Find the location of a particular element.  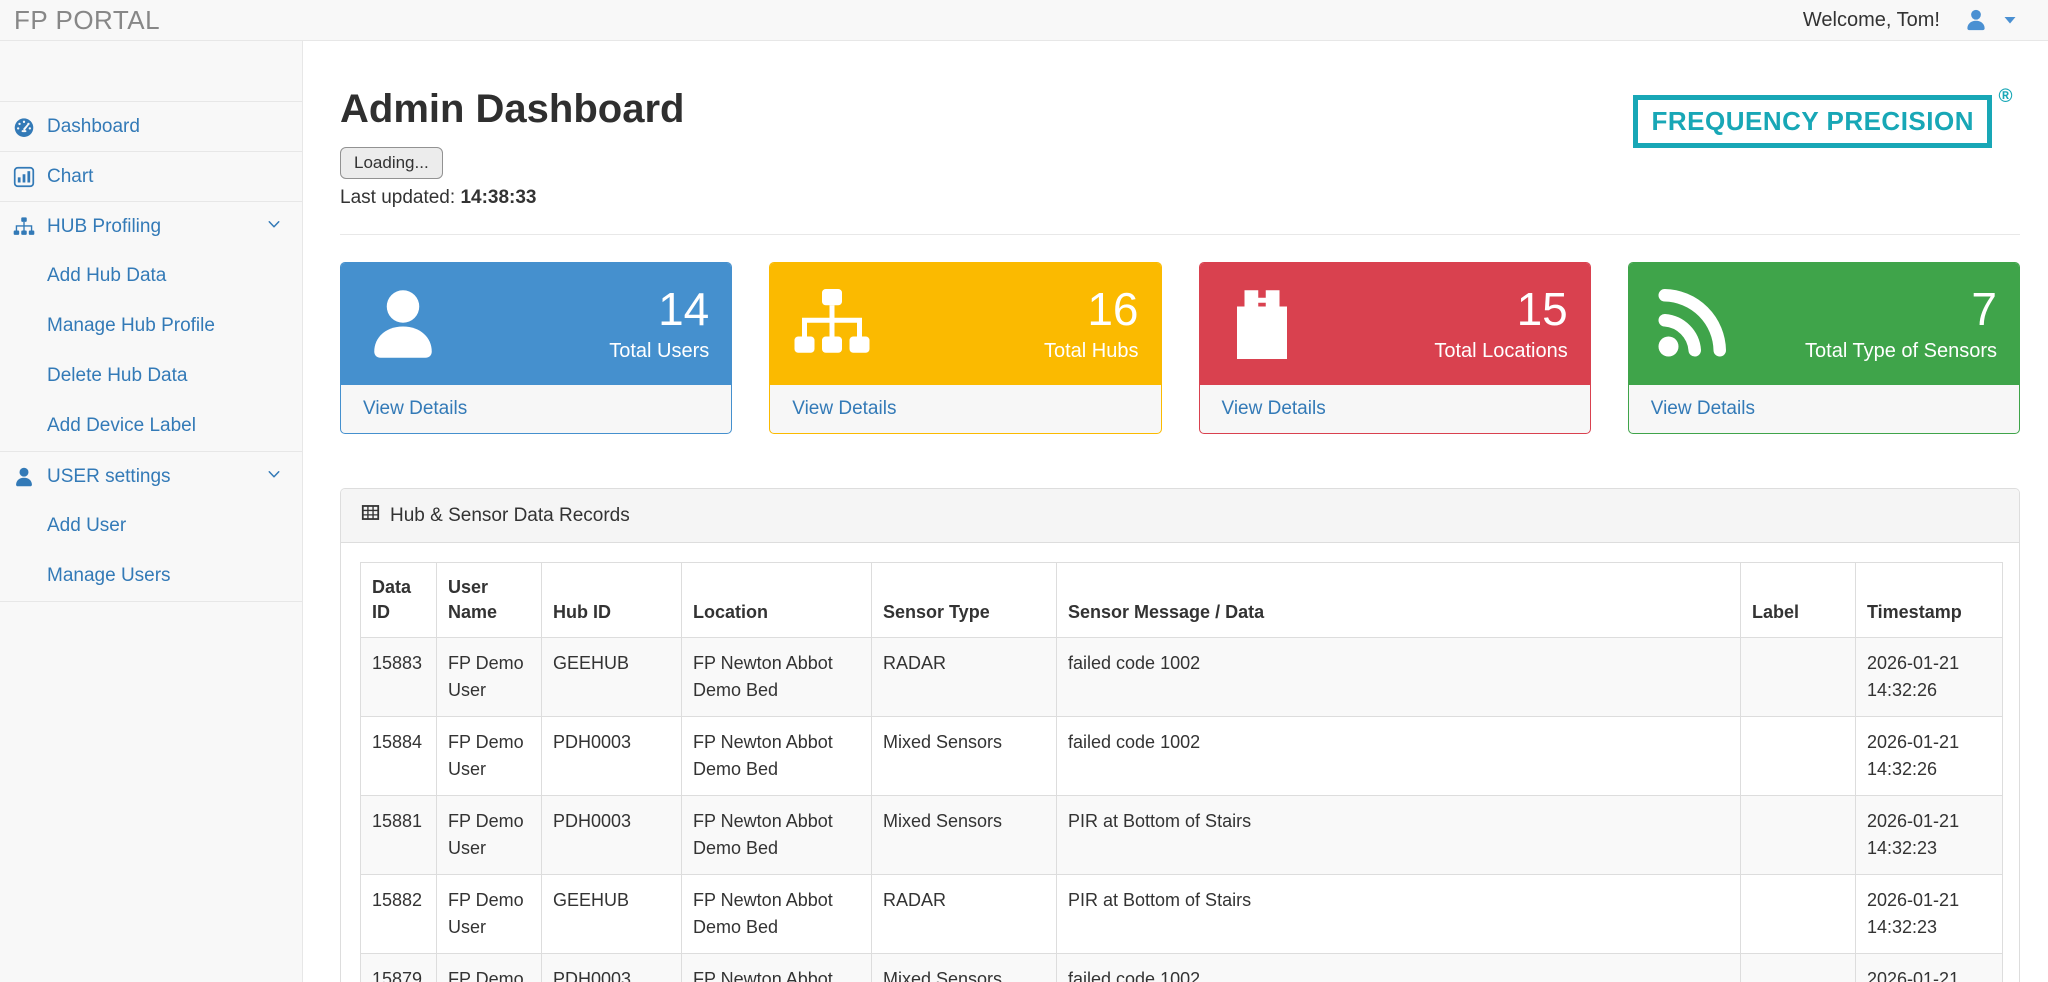

stat-value: 15 is located at coordinates (1542, 309).